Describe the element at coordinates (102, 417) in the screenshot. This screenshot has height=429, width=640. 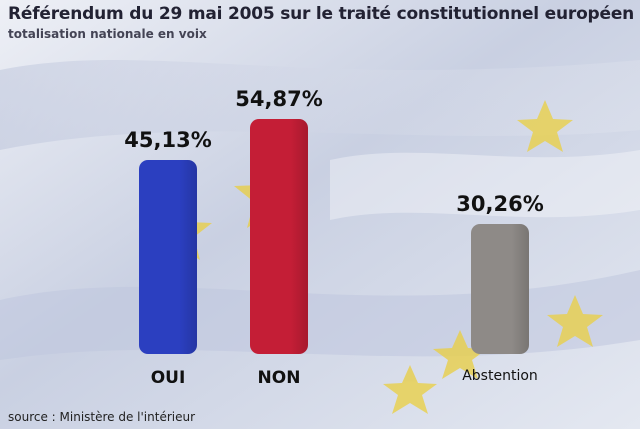
I see `source-note: source : Ministère de l'intérieur` at that location.